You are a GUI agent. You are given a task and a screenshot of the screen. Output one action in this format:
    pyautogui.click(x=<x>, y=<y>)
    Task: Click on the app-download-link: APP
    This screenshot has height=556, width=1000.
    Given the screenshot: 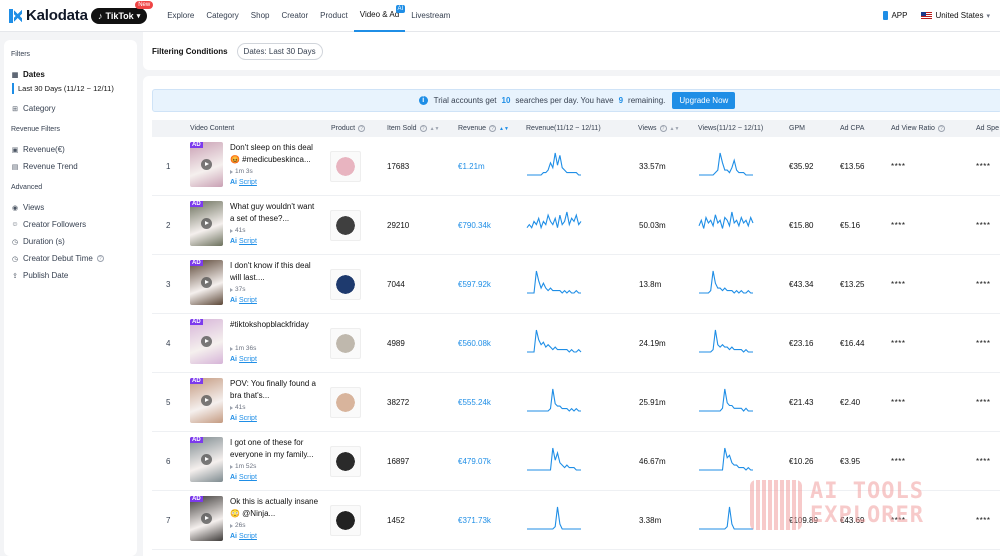 What is the action you would take?
    pyautogui.click(x=895, y=15)
    